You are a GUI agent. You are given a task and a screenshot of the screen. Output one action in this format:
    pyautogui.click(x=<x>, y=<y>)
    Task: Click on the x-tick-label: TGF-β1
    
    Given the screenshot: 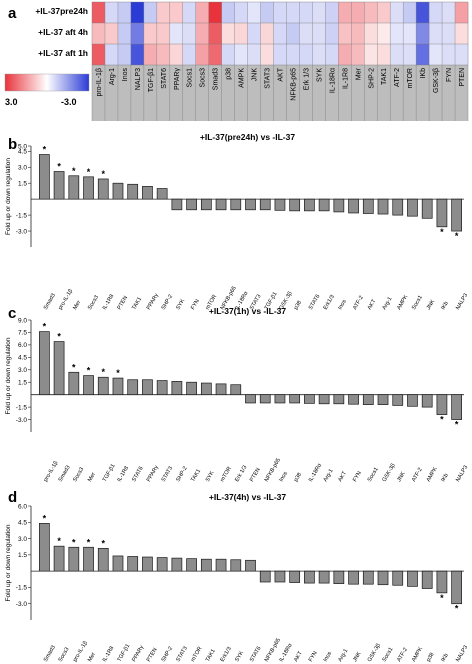 What is the action you would take?
    pyautogui.click(x=124, y=653)
    